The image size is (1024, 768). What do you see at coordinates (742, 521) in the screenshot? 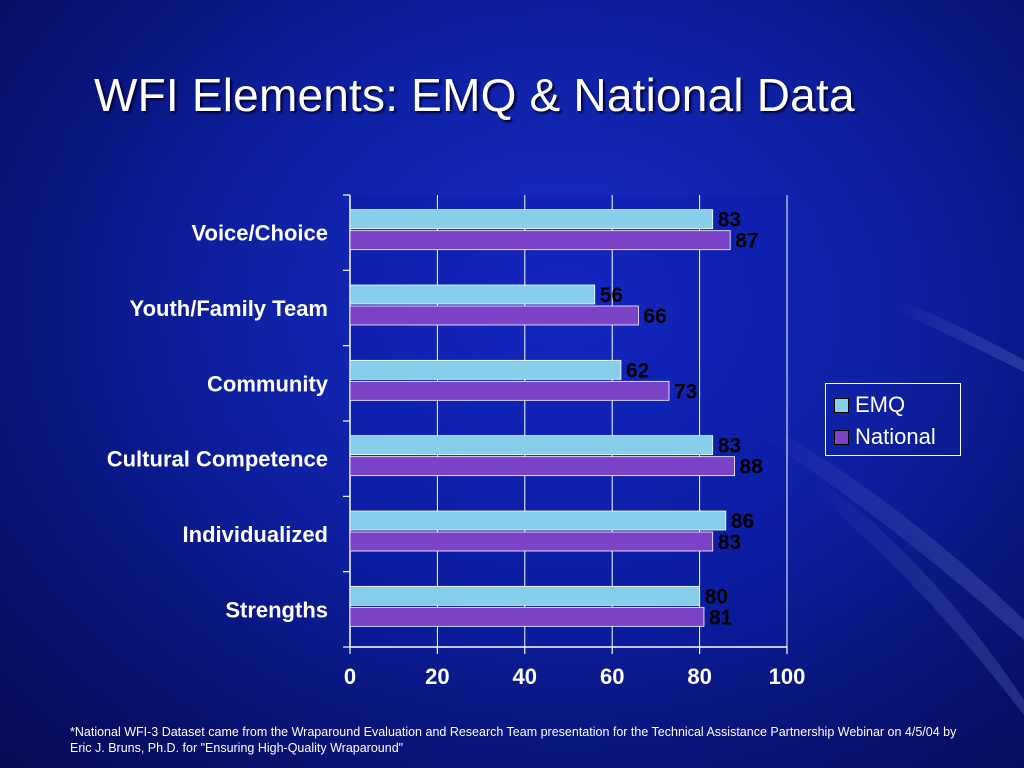
I see `value-label-emq: 86` at bounding box center [742, 521].